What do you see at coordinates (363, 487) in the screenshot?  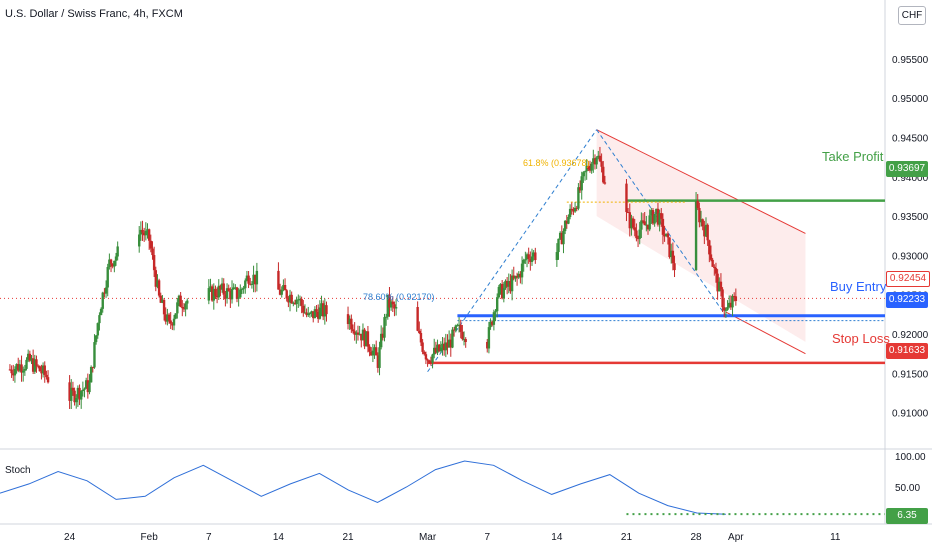 I see `stoch-line` at bounding box center [363, 487].